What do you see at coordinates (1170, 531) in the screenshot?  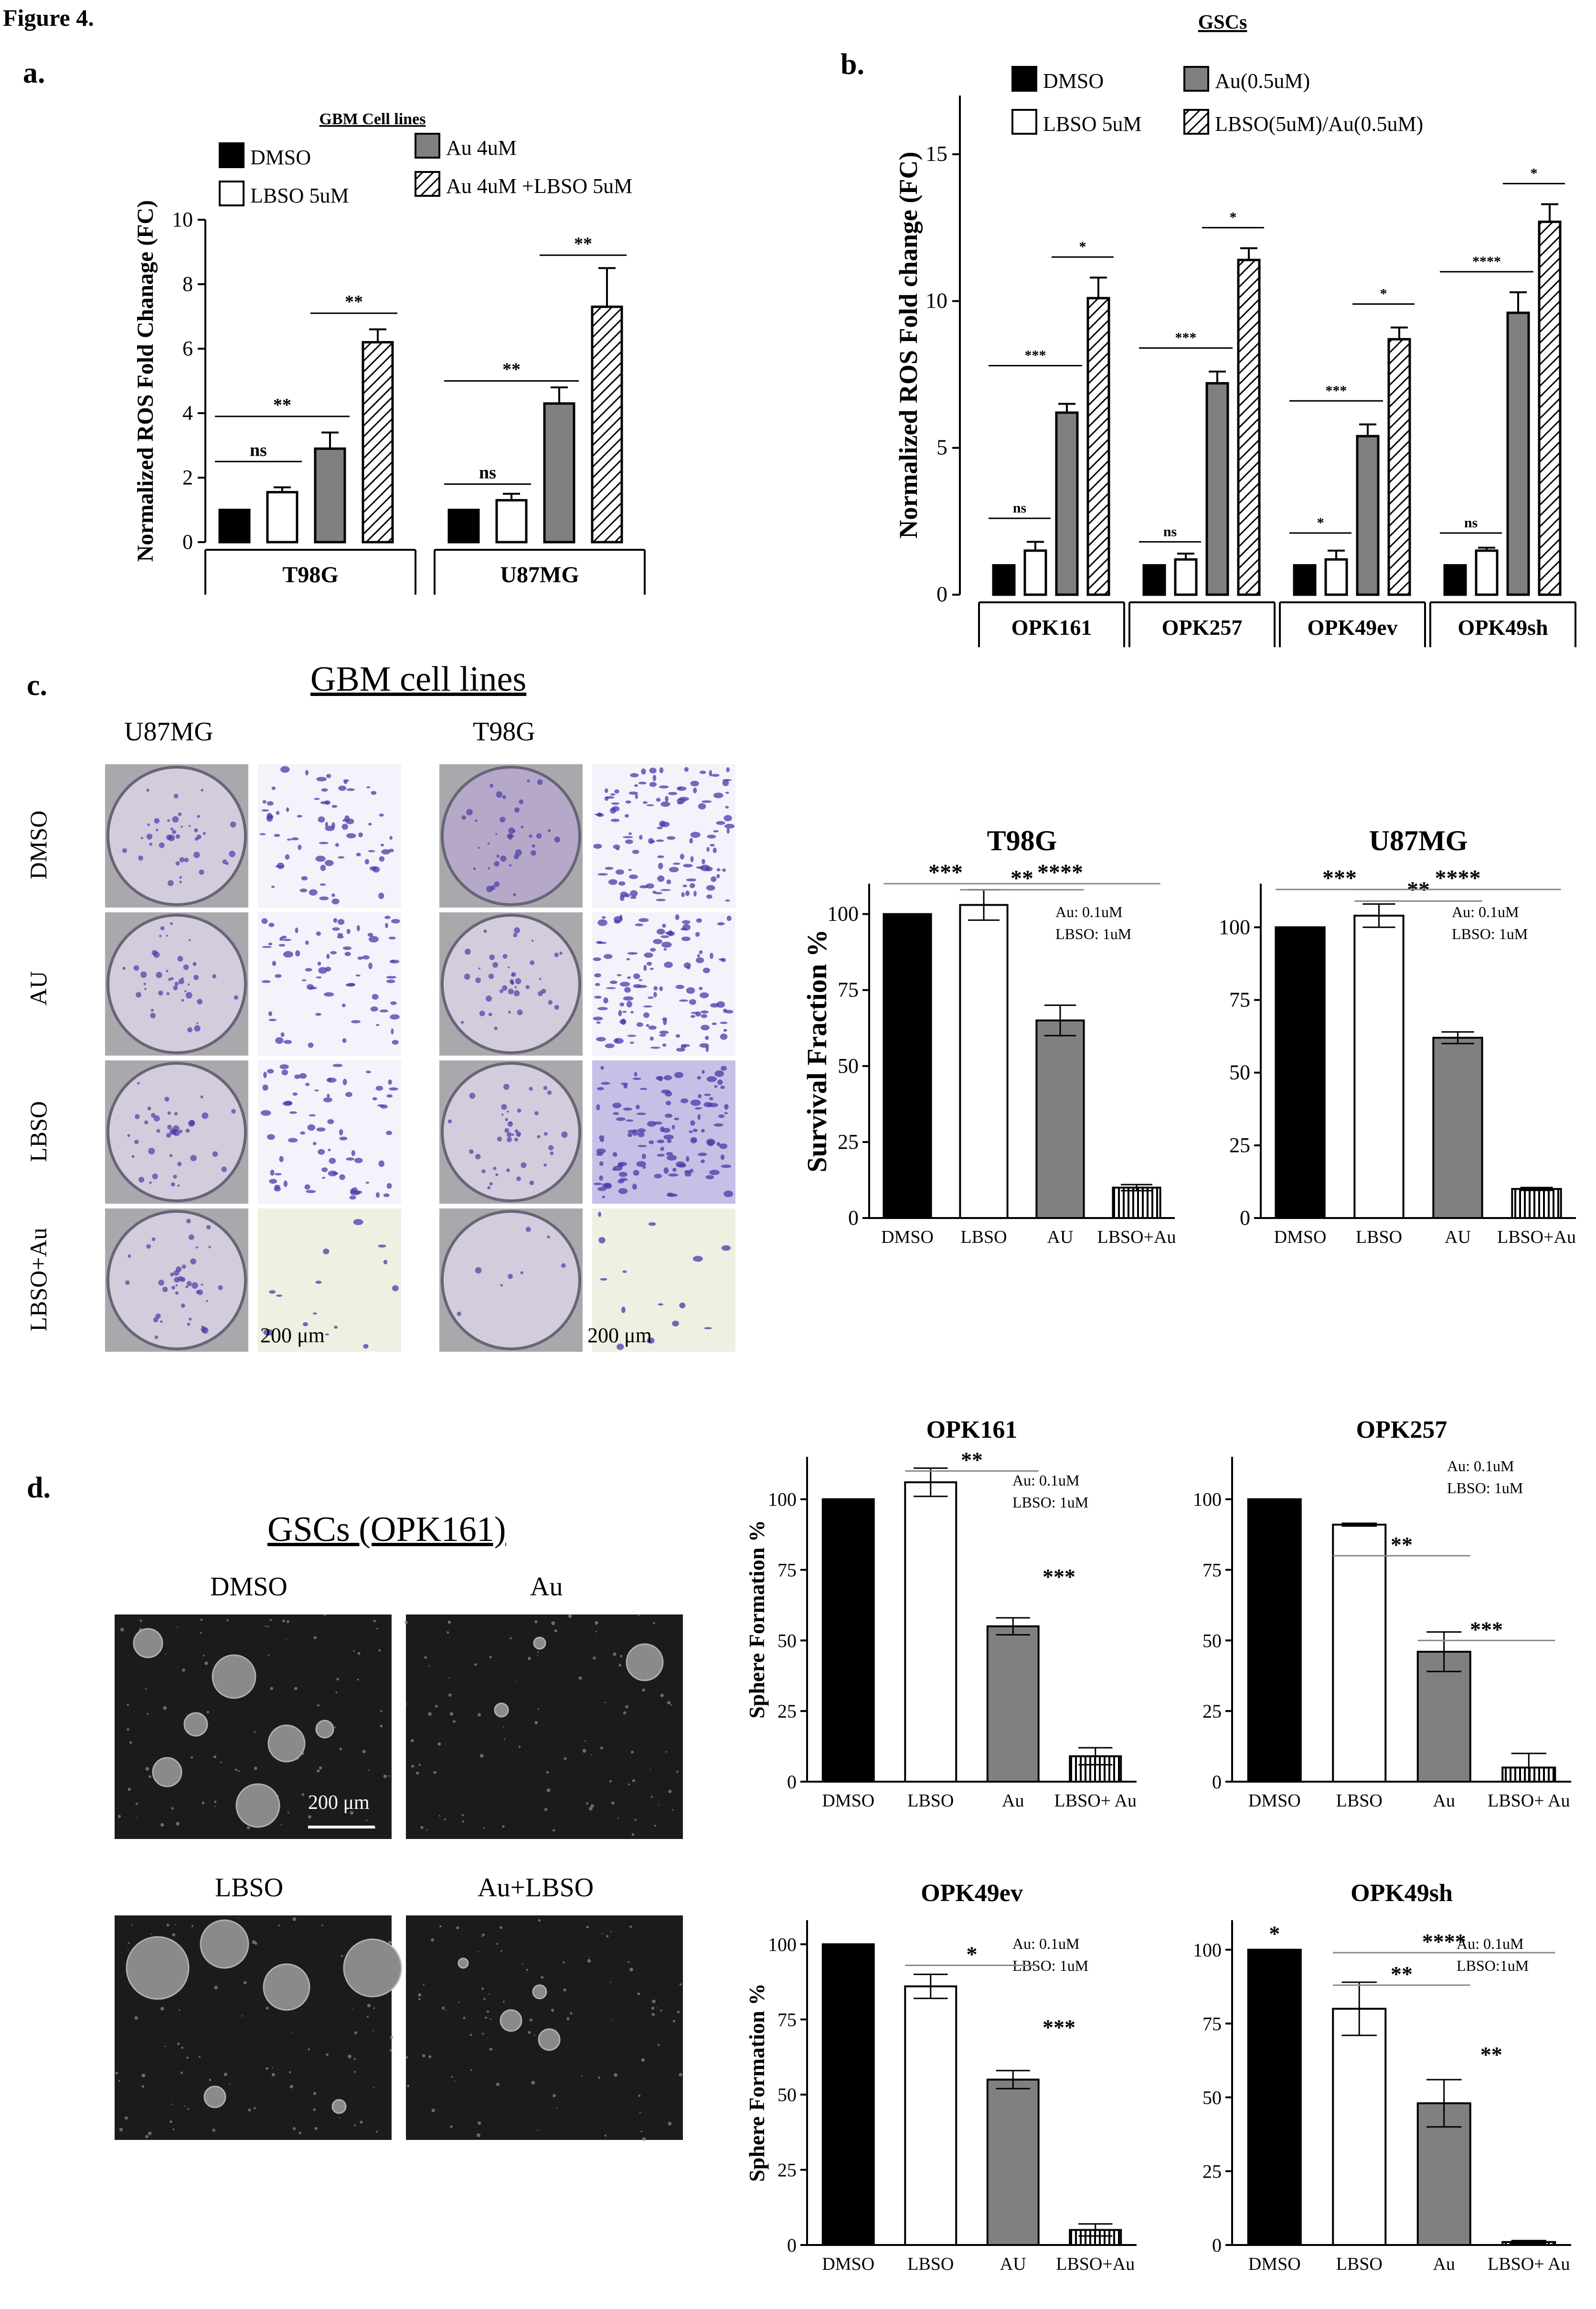 I see `significance-label: ns` at bounding box center [1170, 531].